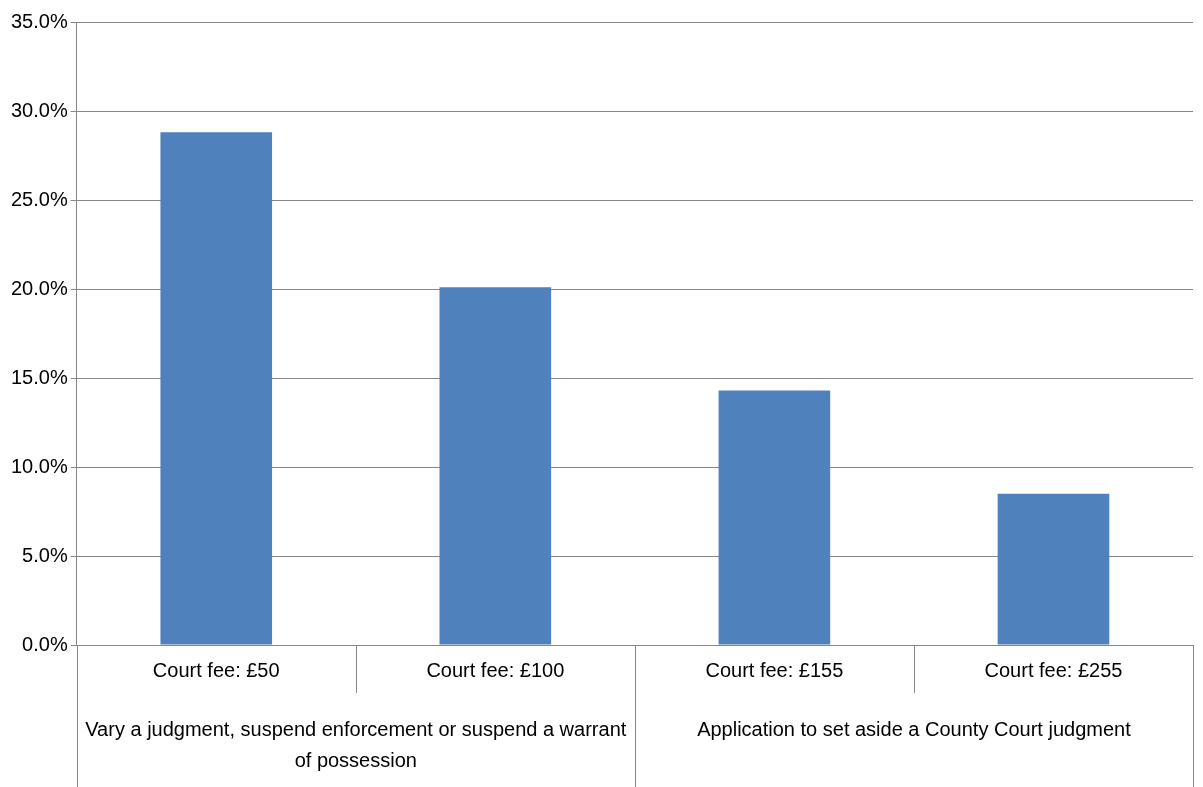 Image resolution: width=1203 pixels, height=787 pixels. Describe the element at coordinates (914, 728) in the screenshot. I see `text: Application to set aside a County Court judgment` at that location.